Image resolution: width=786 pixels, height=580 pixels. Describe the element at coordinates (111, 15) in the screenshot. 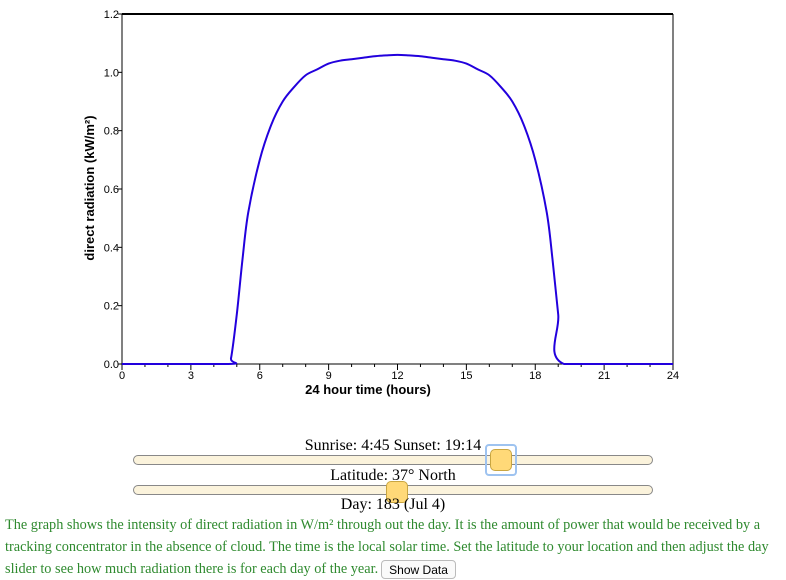

I see `y-tick-label: 1.2` at that location.